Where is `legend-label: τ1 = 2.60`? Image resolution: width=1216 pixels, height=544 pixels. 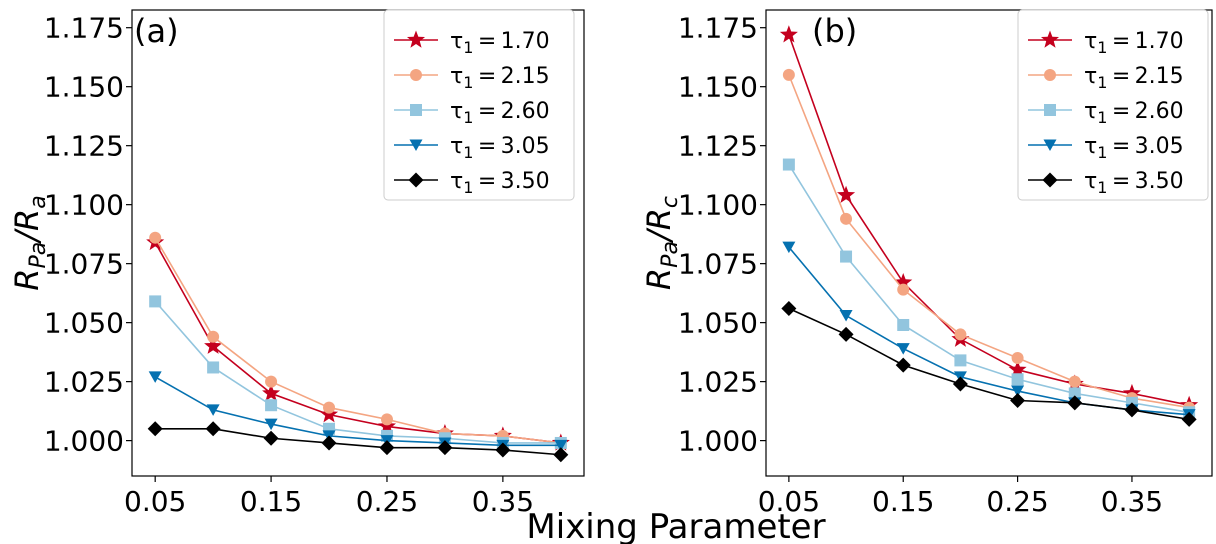 legend-label: τ1 = 2.60 is located at coordinates (1134, 113).